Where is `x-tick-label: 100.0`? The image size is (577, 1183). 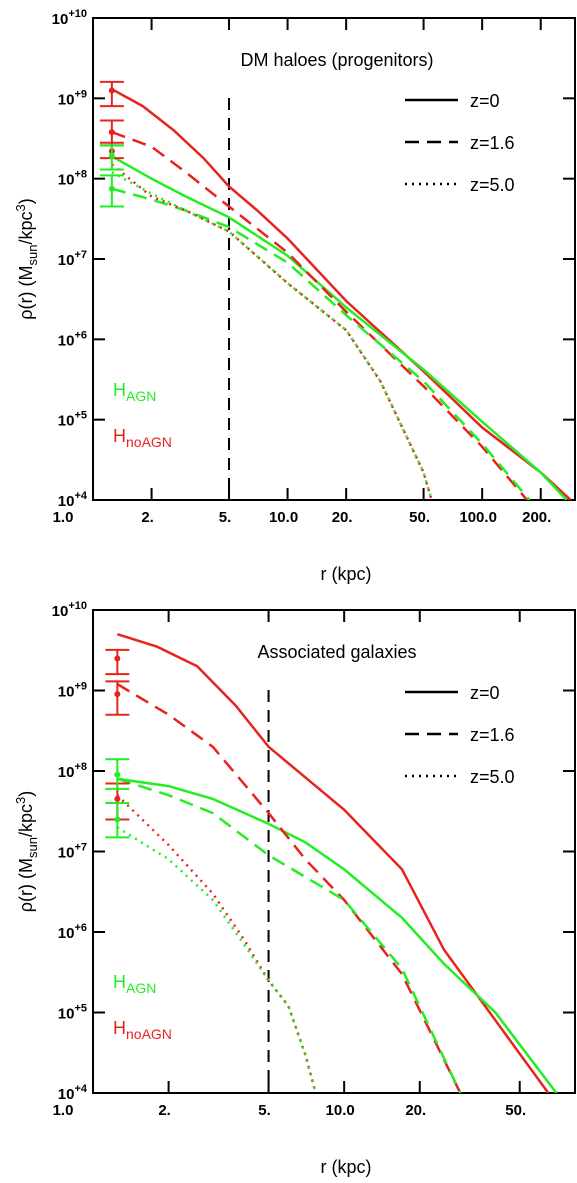 x-tick-label: 100.0 is located at coordinates (478, 517).